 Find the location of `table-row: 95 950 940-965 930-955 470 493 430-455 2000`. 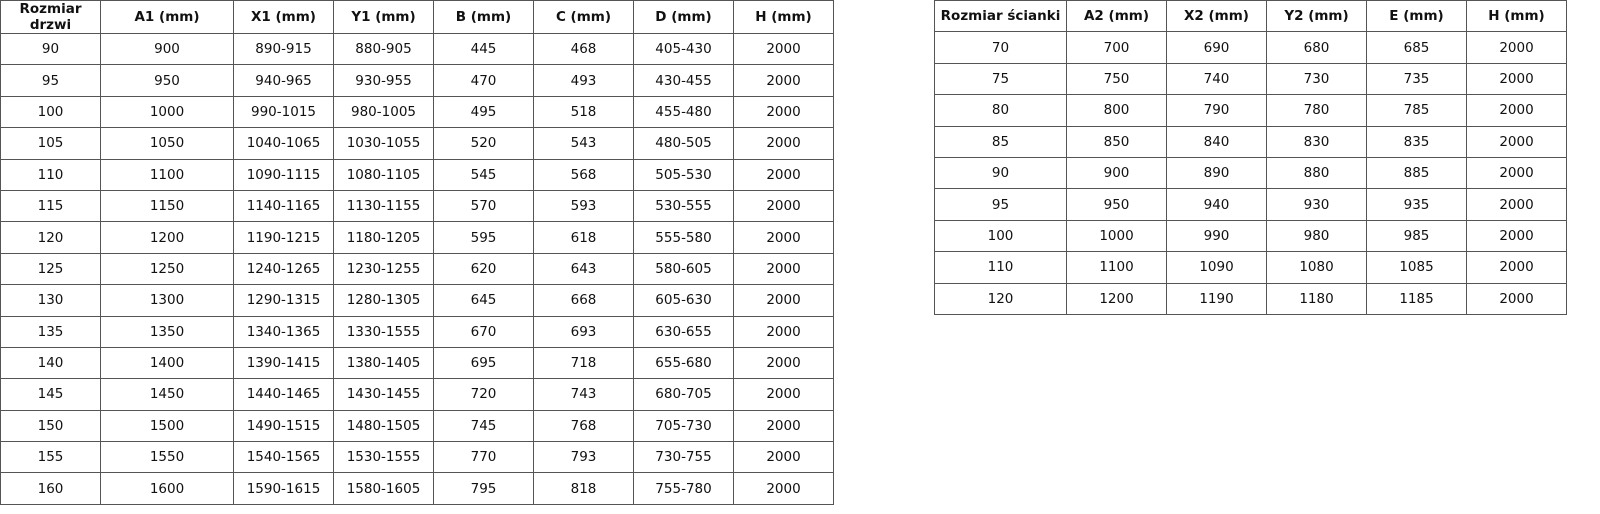

table-row: 95 950 940-965 930-955 470 493 430-455 2000 is located at coordinates (417, 80).